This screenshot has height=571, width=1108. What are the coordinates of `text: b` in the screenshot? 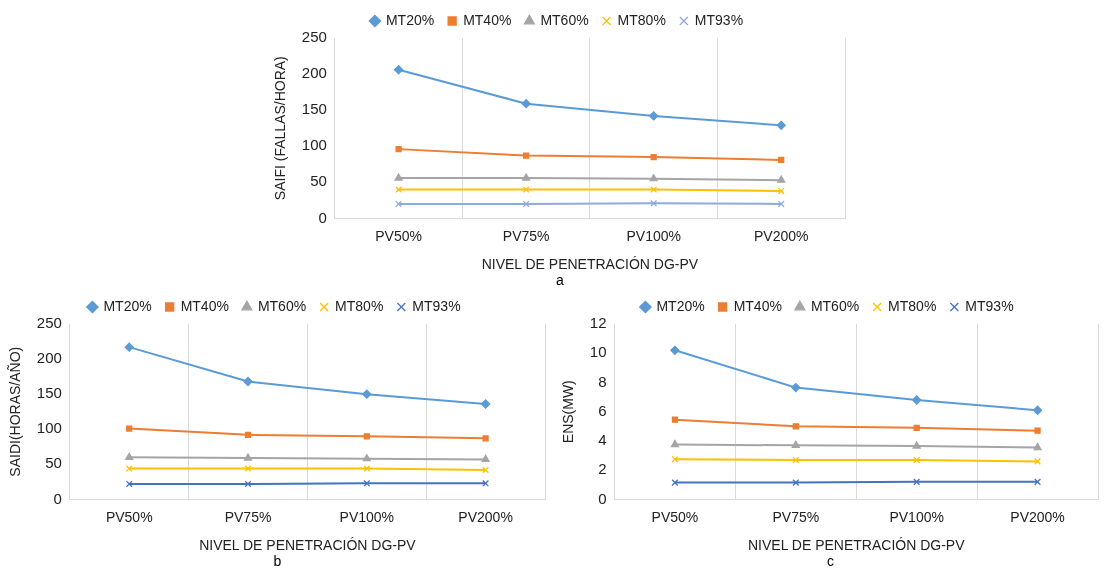 It's located at (277, 560).